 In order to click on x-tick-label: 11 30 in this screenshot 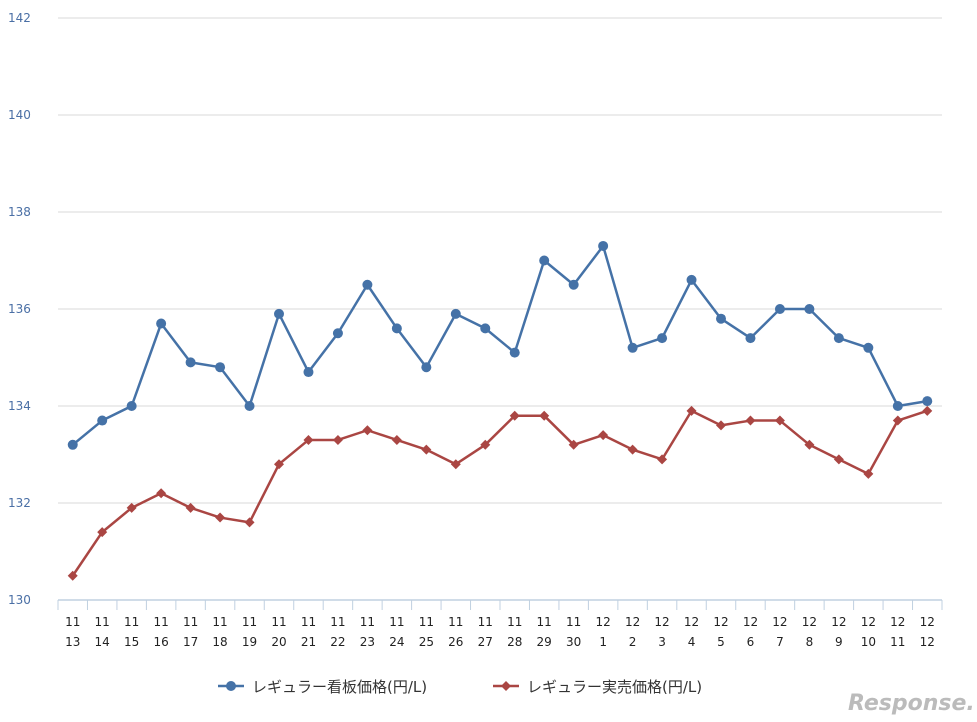, I will do `click(573, 632)`.